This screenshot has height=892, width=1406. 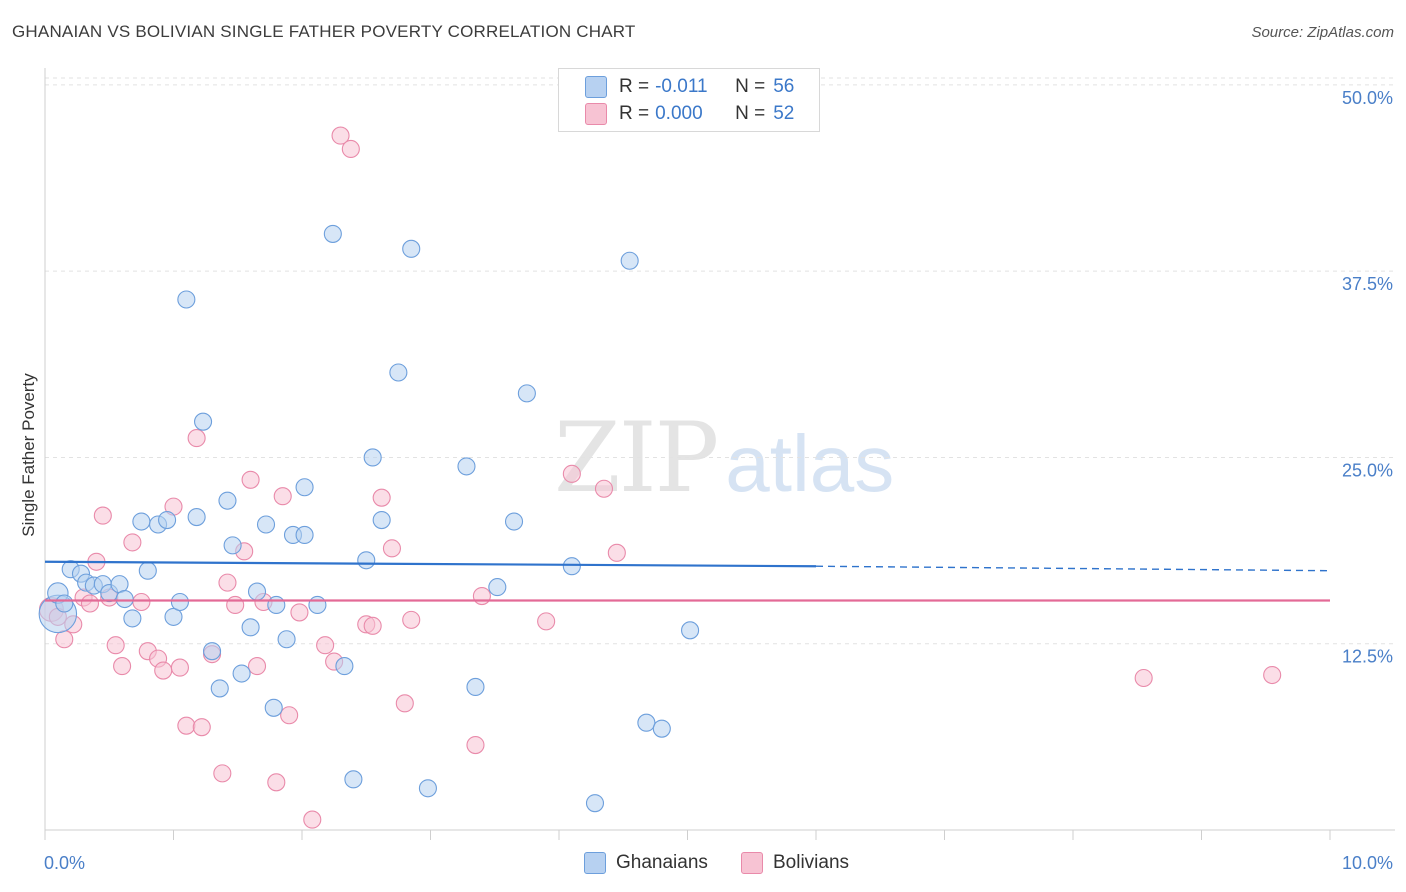 What do you see at coordinates (430, 564) in the screenshot?
I see `ghanaian-trend-line` at bounding box center [430, 564].